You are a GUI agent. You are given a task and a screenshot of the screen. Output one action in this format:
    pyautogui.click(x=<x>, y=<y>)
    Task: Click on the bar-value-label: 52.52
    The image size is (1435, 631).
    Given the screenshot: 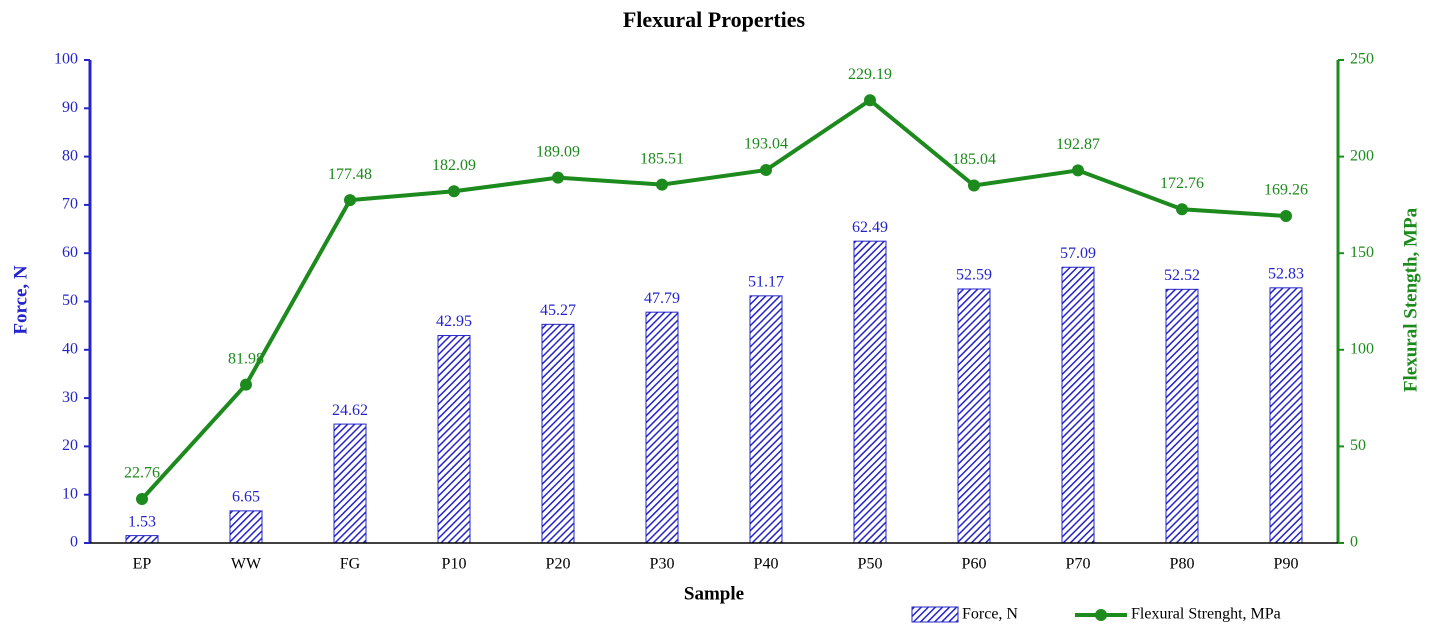 What is the action you would take?
    pyautogui.click(x=1182, y=275)
    